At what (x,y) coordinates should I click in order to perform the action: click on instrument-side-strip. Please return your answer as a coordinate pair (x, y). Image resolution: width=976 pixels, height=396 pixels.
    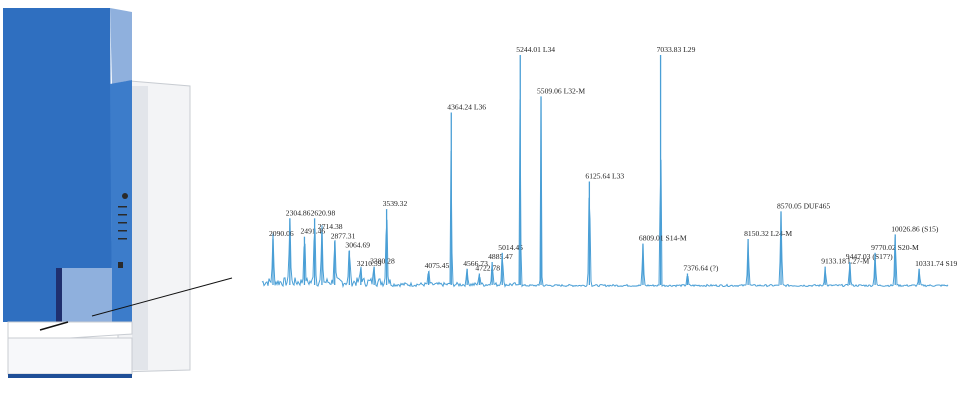
    Looking at the image, I should click on (140, 228).